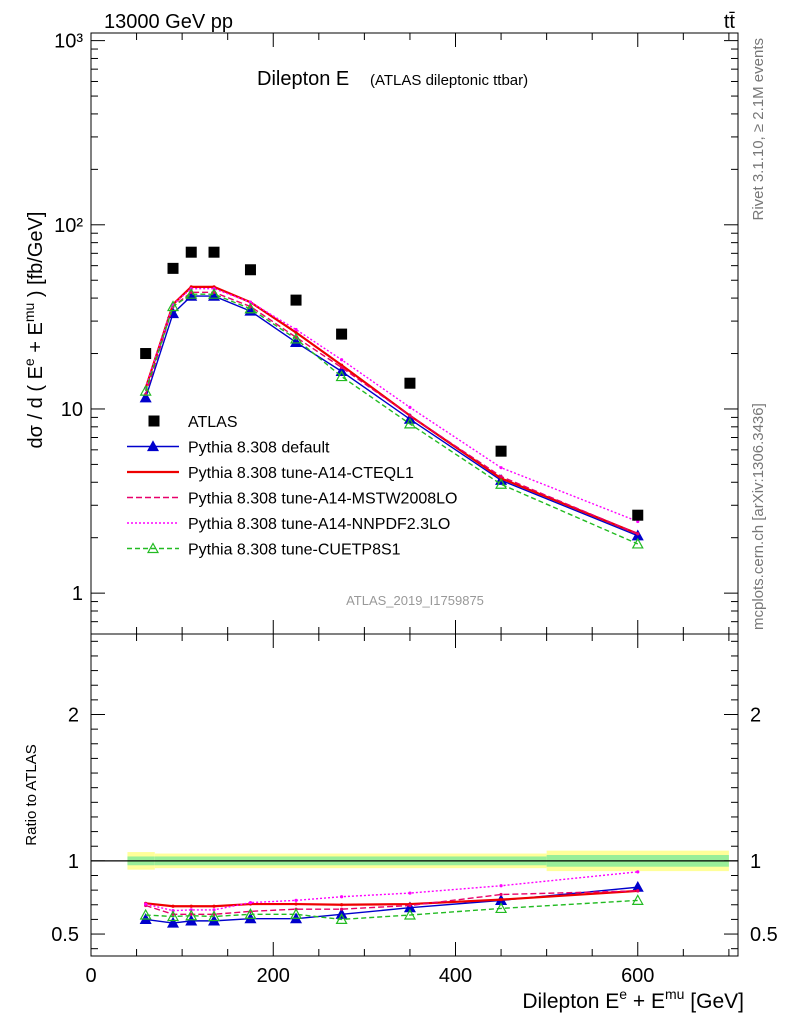 The width and height of the screenshot is (786, 1024). I want to click on ratio-y-tick-label-right: 2, so click(755, 716).